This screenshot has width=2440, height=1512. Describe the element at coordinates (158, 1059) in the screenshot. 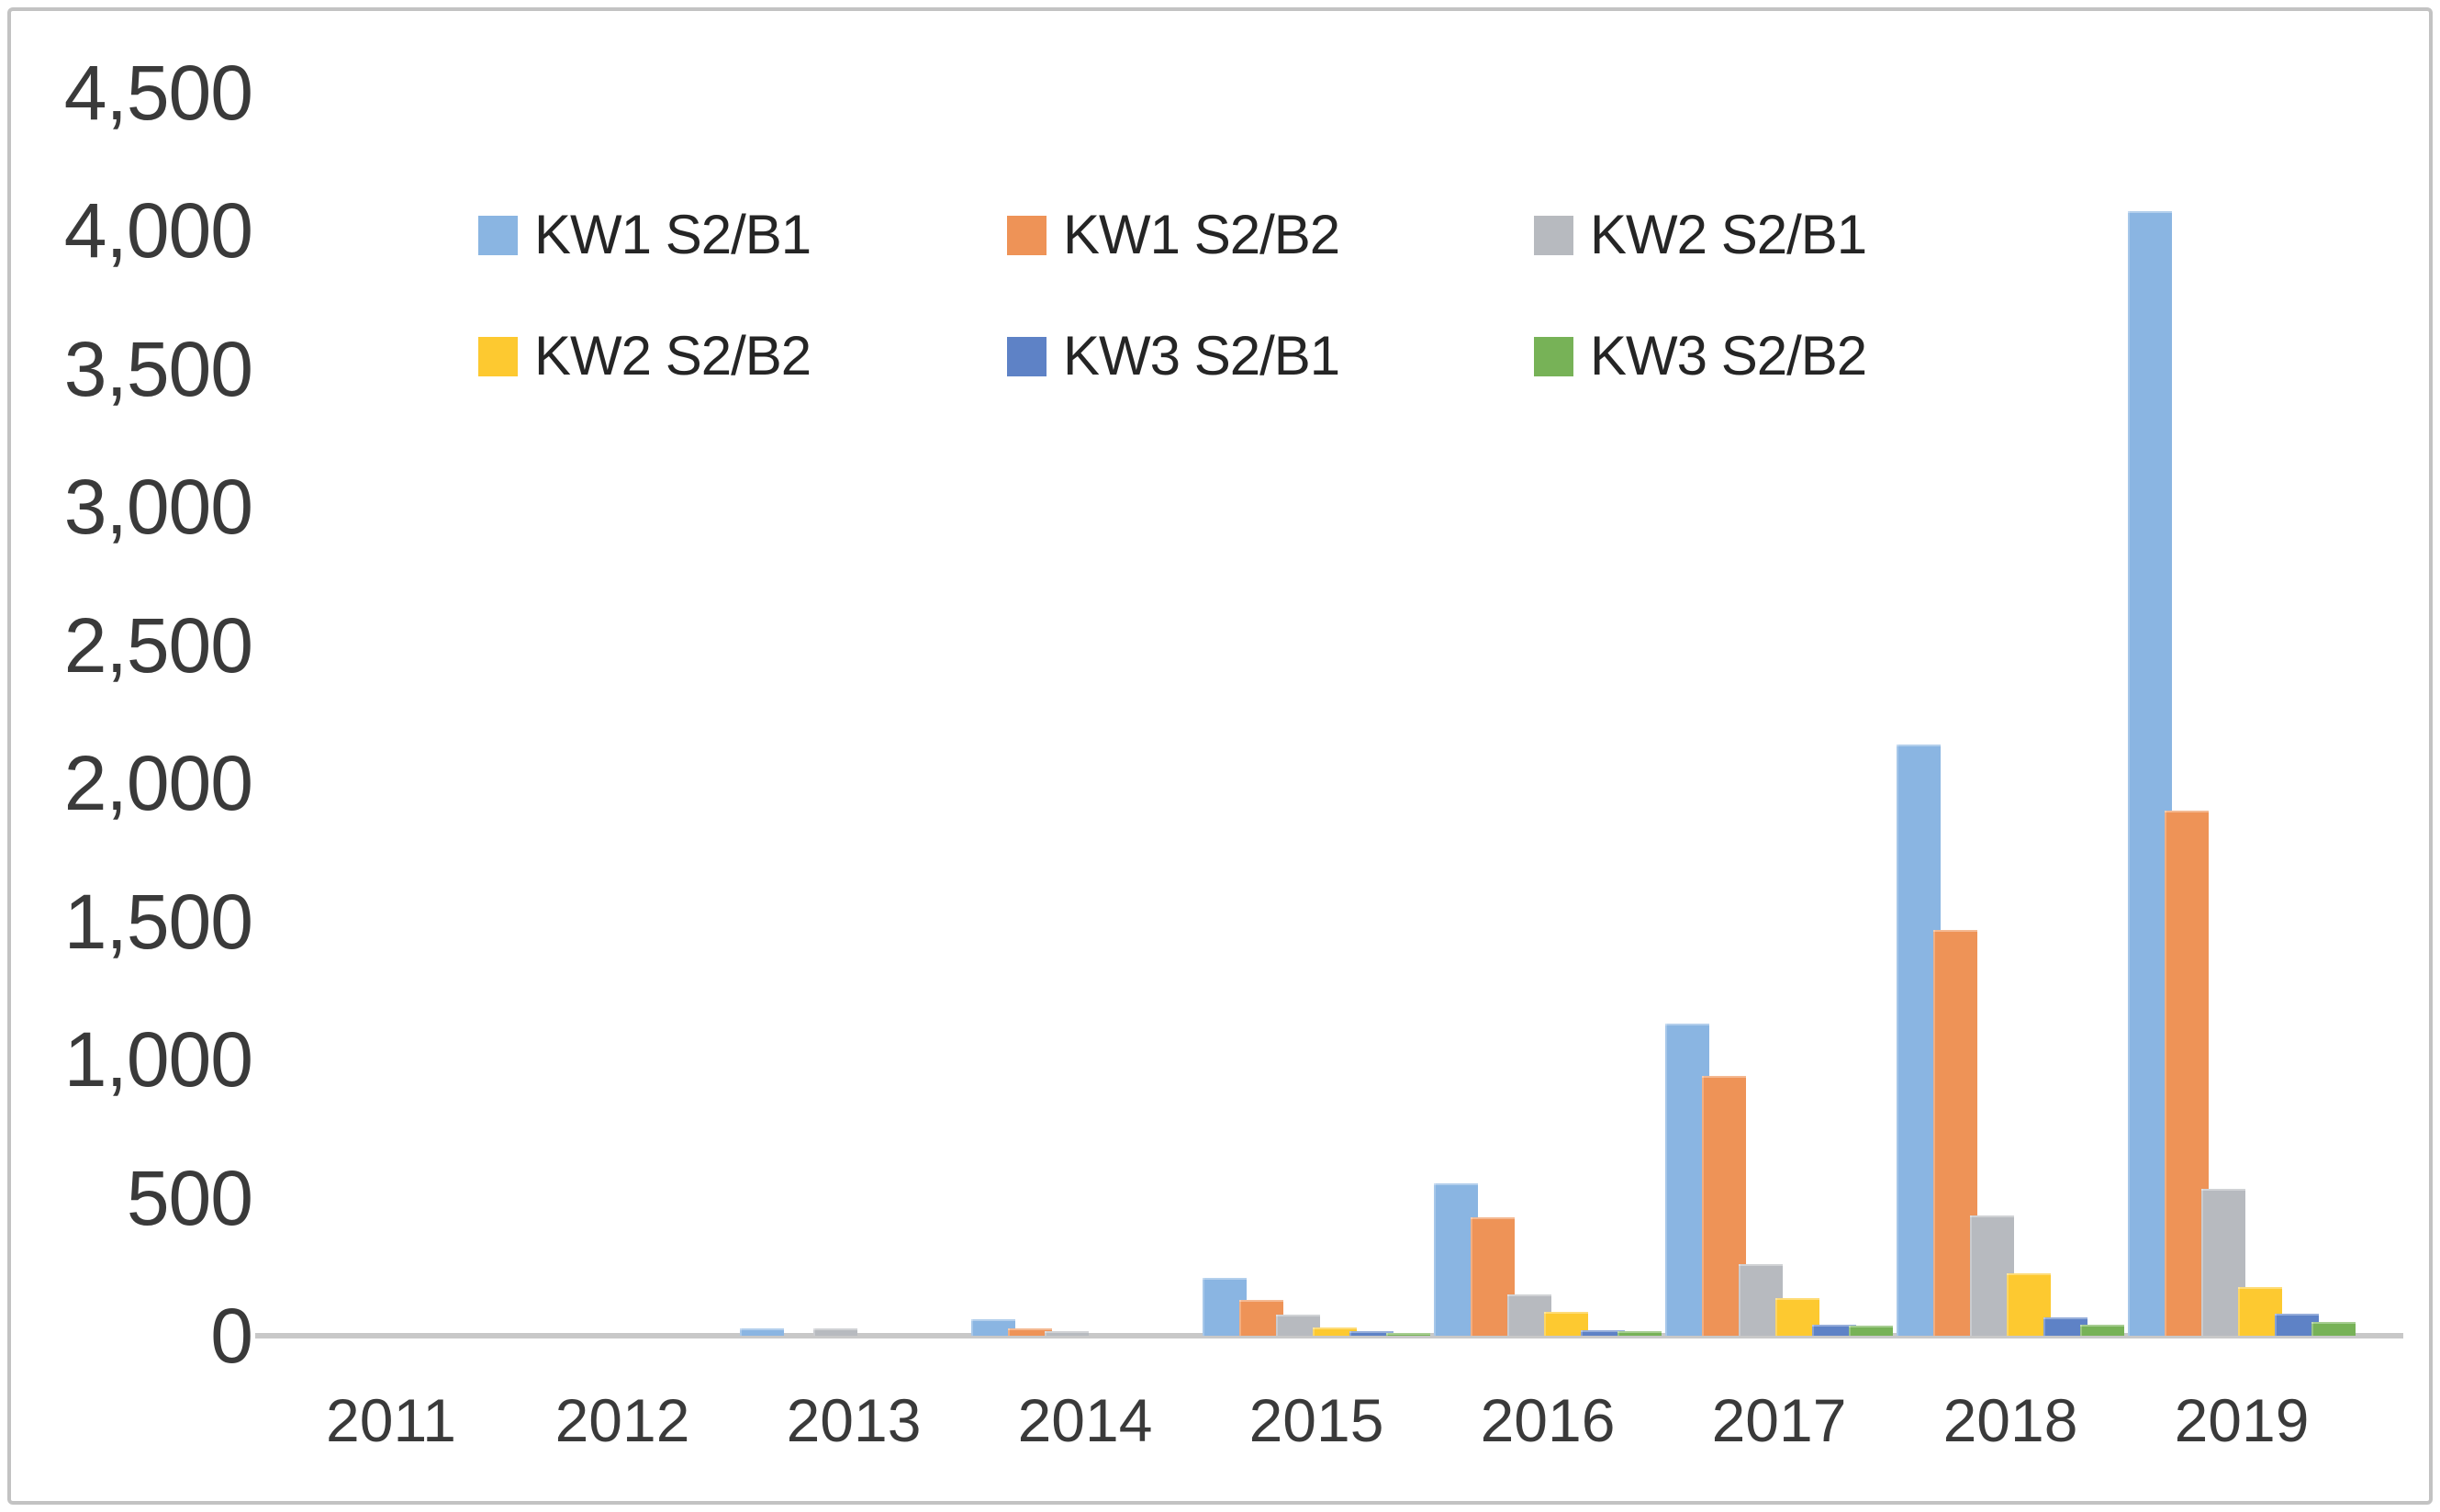

I see `y-tick-label: 1,000` at that location.